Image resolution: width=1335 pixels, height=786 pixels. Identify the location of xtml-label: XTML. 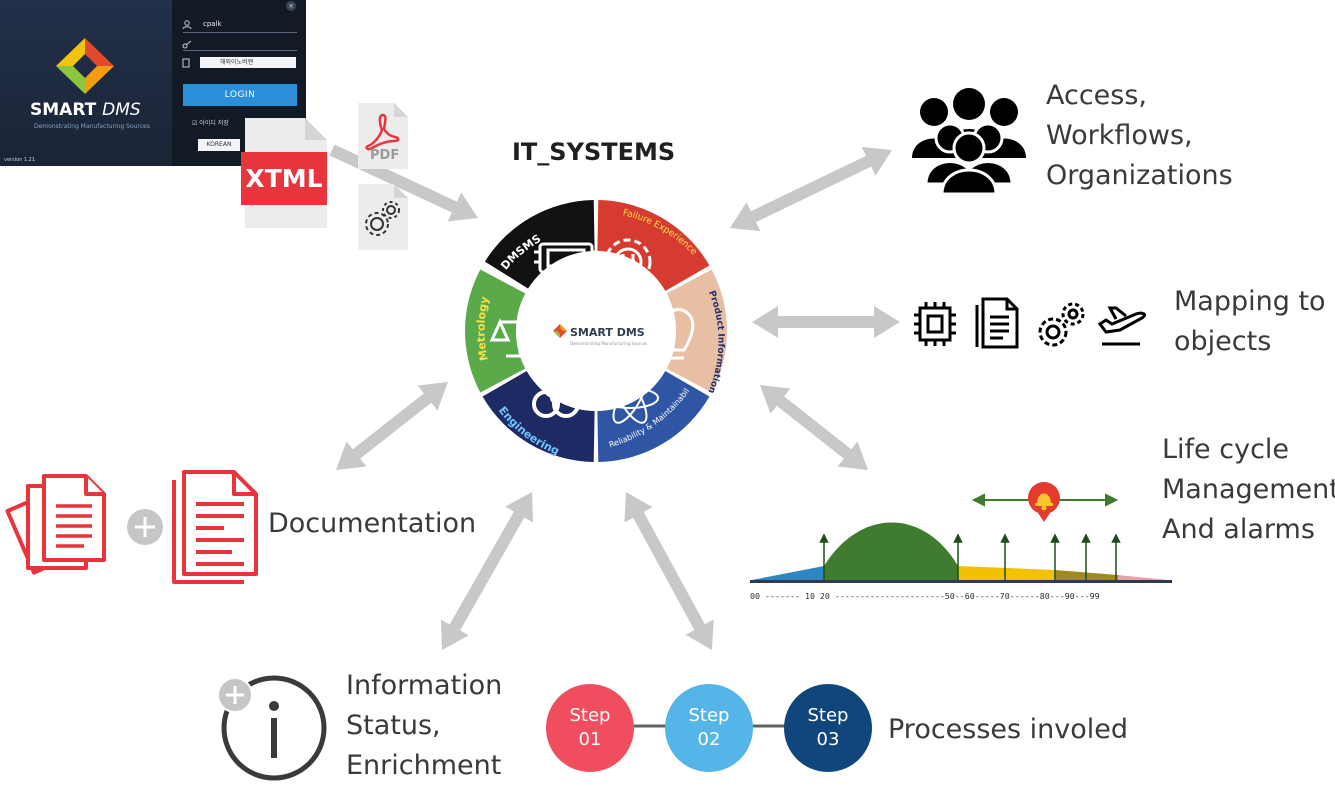
(284, 178).